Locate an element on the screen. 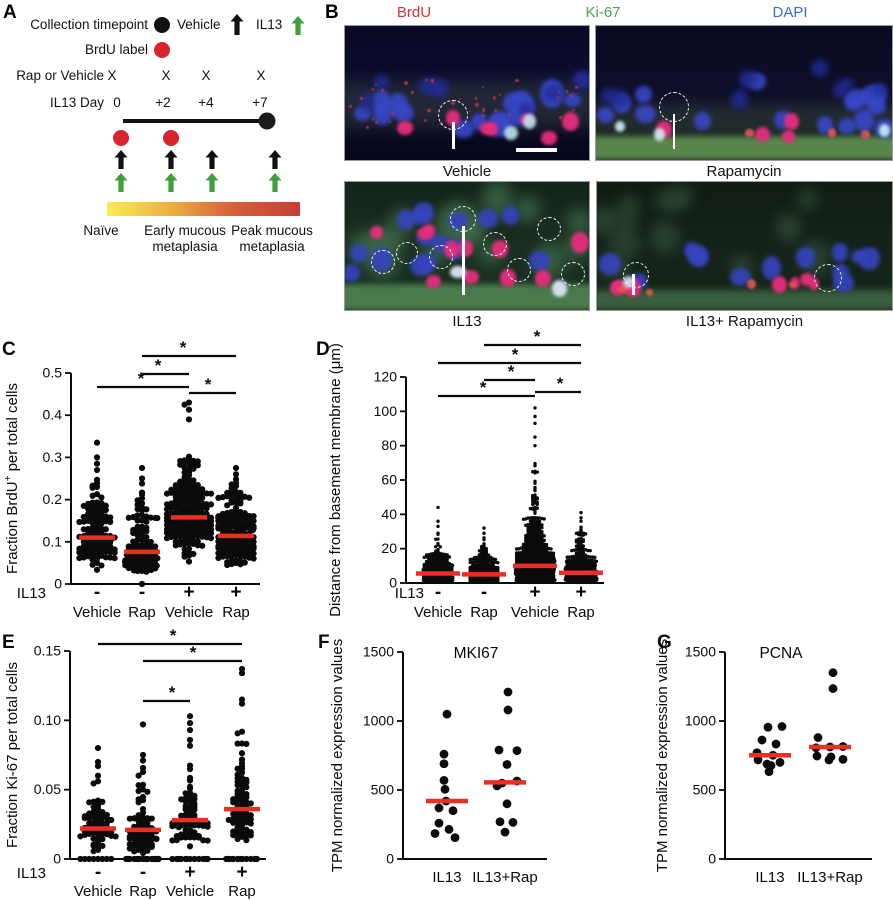 The height and width of the screenshot is (900, 893). category-label: Rap is located at coordinates (236, 612).